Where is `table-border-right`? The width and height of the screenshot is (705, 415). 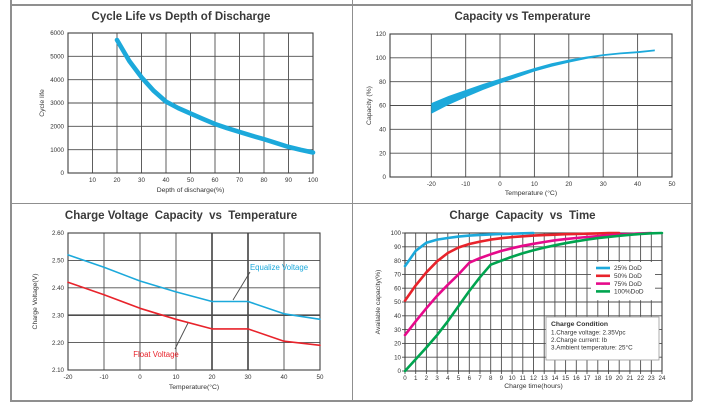 table-border-right is located at coordinates (692, 200).